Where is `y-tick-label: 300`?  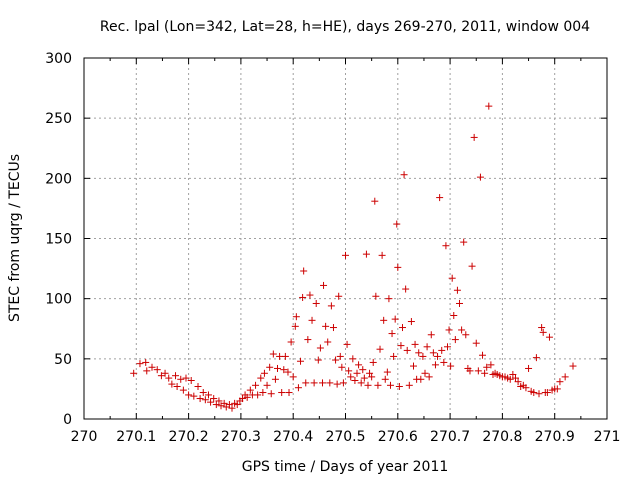 y-tick-label: 300 is located at coordinates (58, 59).